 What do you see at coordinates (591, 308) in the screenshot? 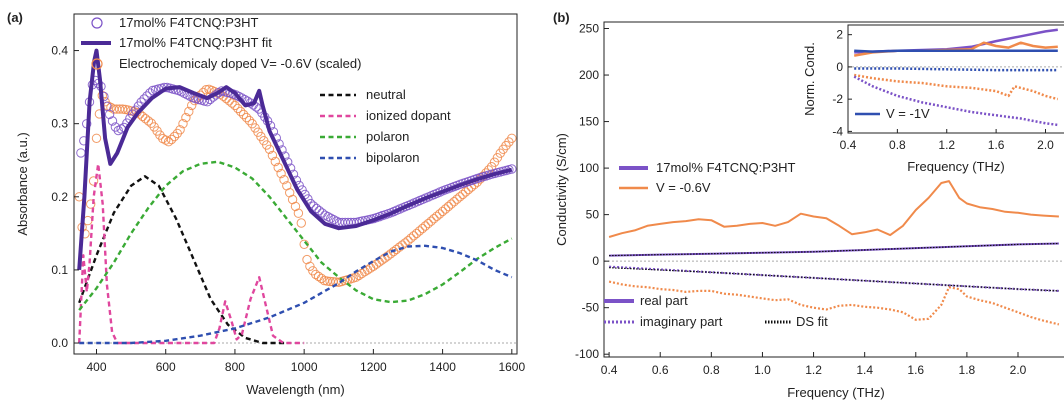
I see `y-tick-label: -50` at bounding box center [591, 308].